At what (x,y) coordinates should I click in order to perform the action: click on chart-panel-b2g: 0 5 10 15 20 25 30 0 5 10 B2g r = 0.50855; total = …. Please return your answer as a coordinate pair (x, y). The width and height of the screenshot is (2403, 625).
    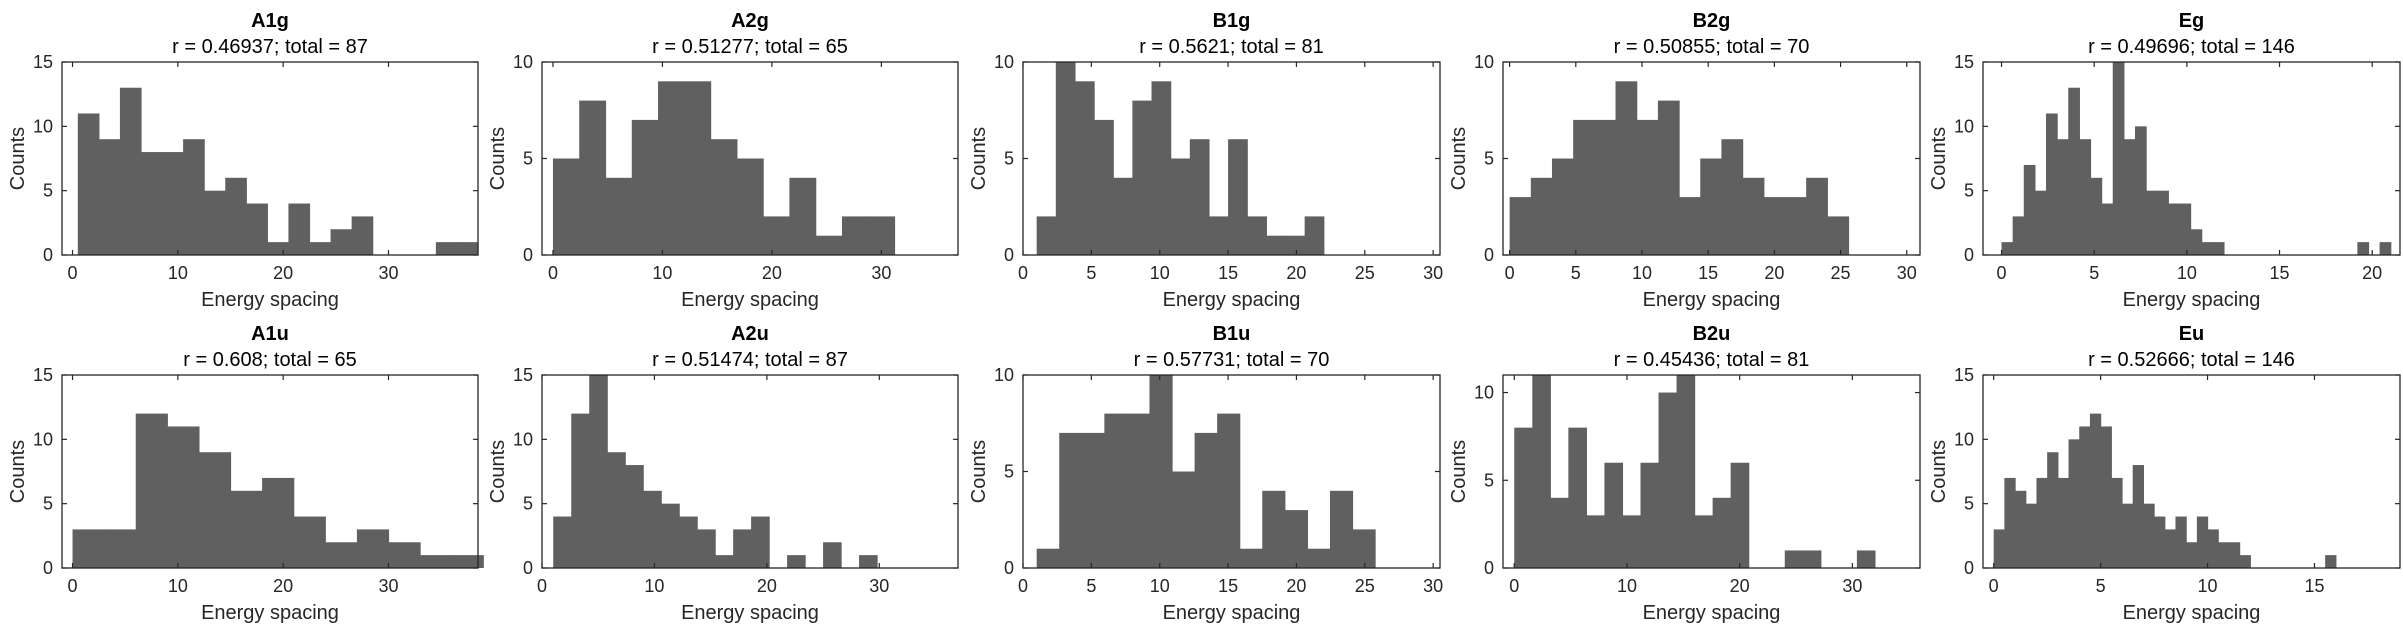
    Looking at the image, I should click on (1684, 160).